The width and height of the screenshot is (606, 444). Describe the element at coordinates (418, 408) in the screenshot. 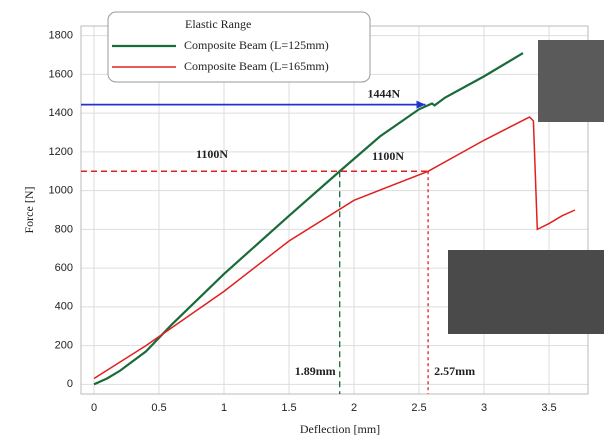

I see `x-tick-label: 2.5` at that location.